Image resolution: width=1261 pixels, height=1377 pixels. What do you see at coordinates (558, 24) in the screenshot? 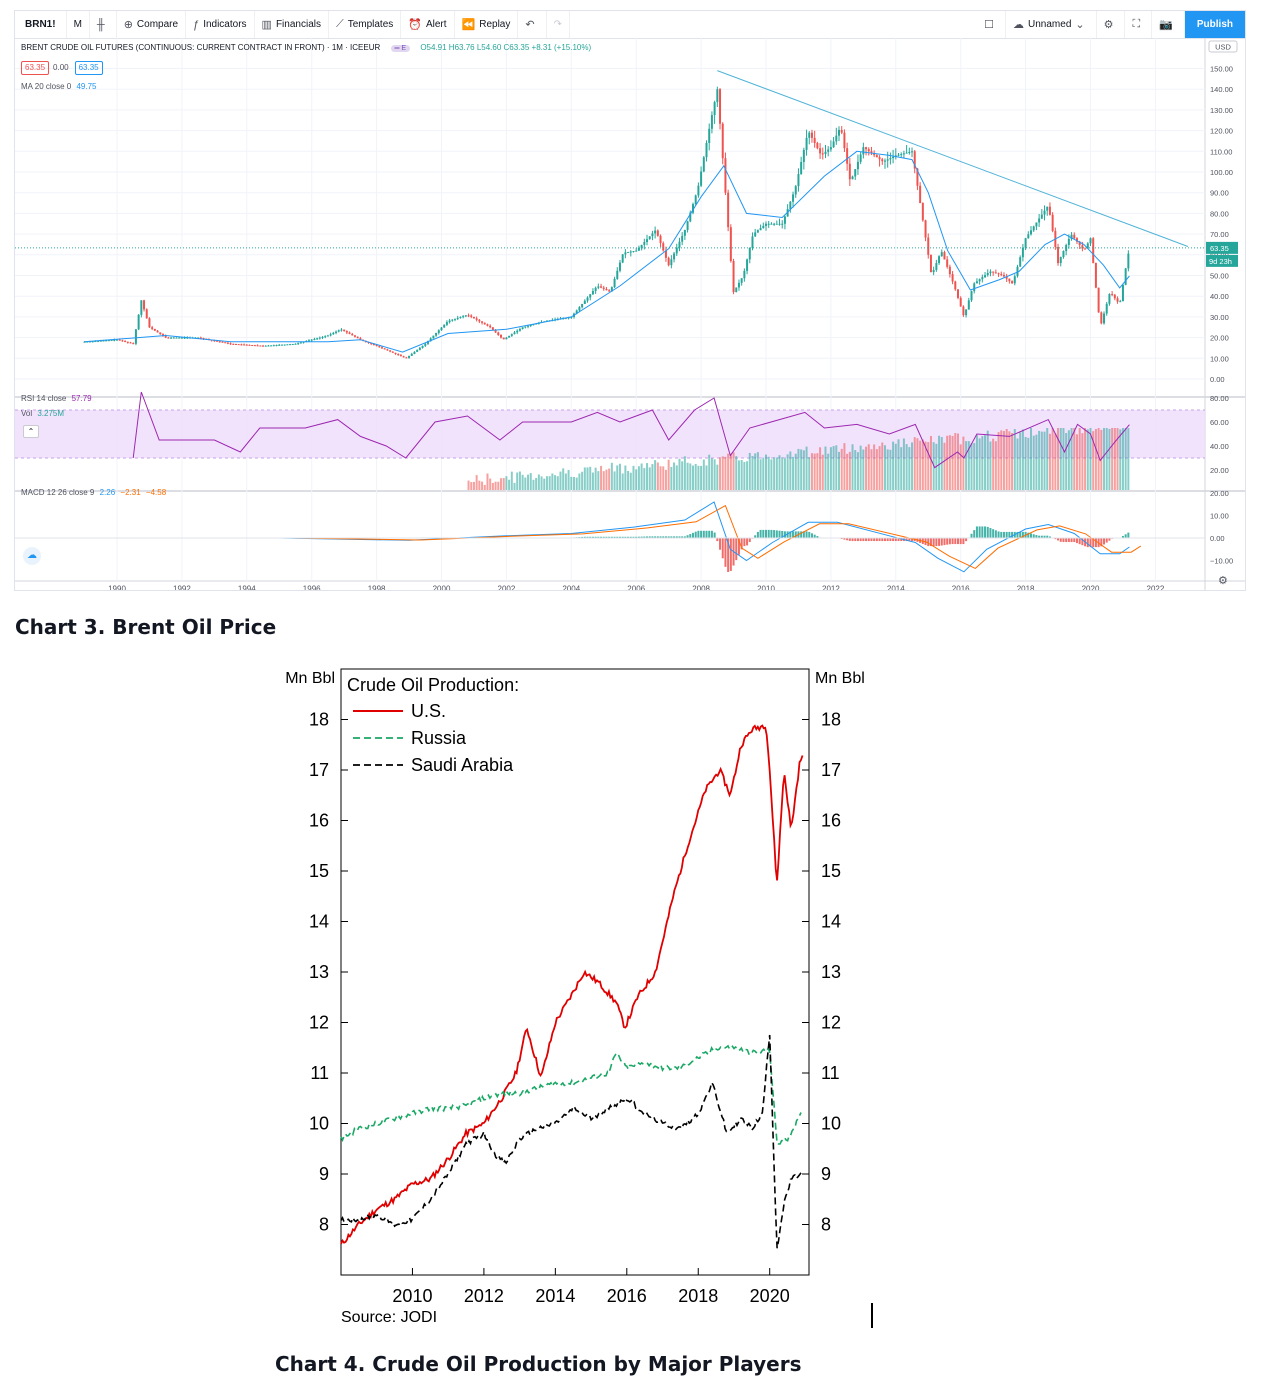
I see `redo-button: ↷` at bounding box center [558, 24].